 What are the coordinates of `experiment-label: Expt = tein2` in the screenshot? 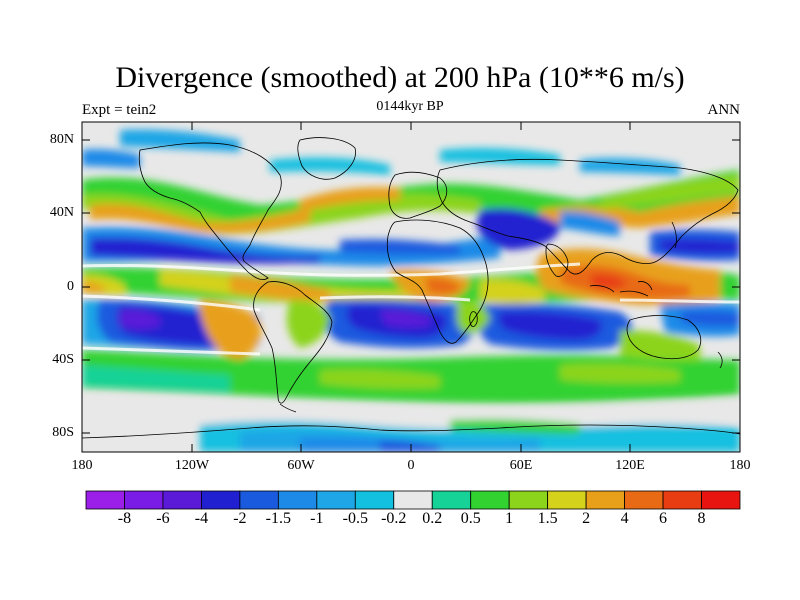 It's located at (119, 110).